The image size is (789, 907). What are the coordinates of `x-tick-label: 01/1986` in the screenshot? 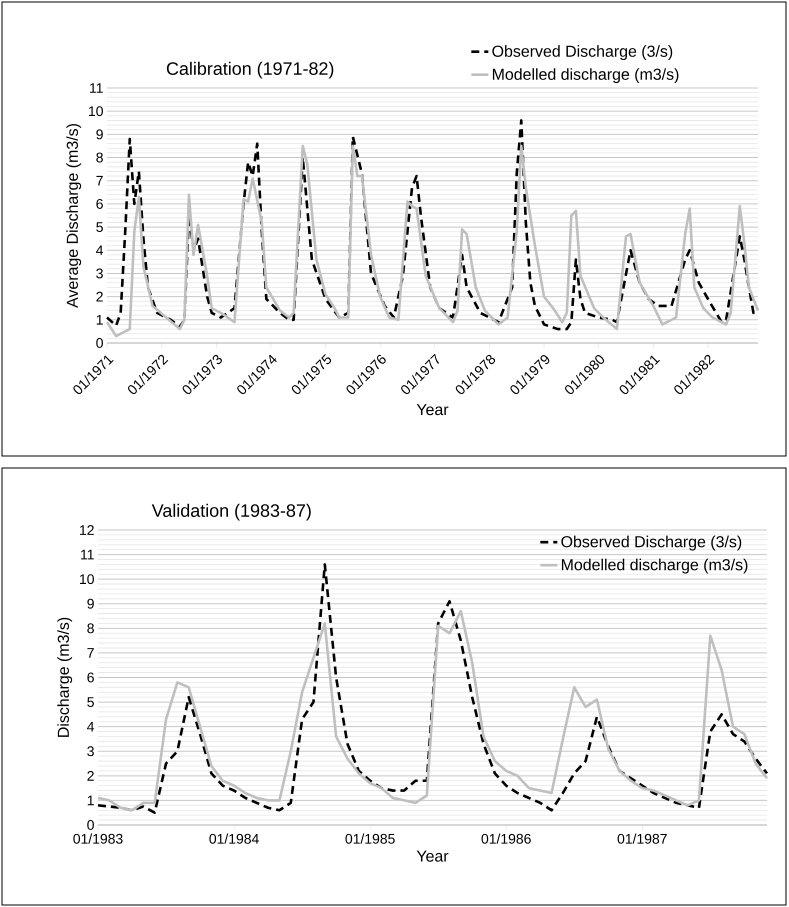 It's located at (506, 839).